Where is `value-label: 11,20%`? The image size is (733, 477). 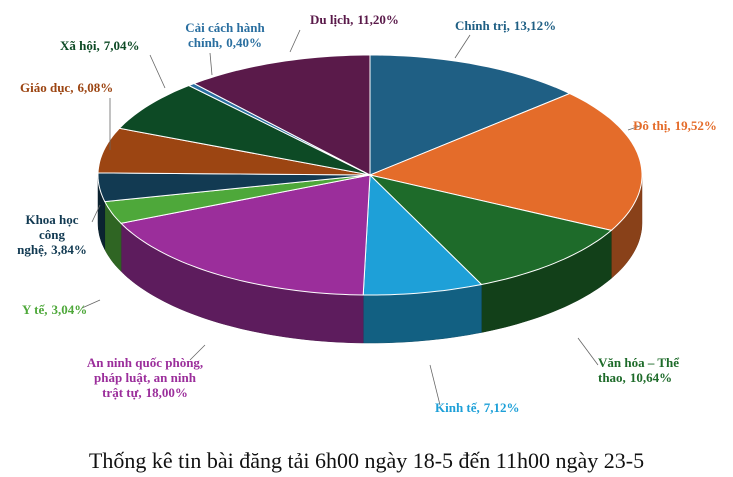 value-label: 11,20% is located at coordinates (378, 19).